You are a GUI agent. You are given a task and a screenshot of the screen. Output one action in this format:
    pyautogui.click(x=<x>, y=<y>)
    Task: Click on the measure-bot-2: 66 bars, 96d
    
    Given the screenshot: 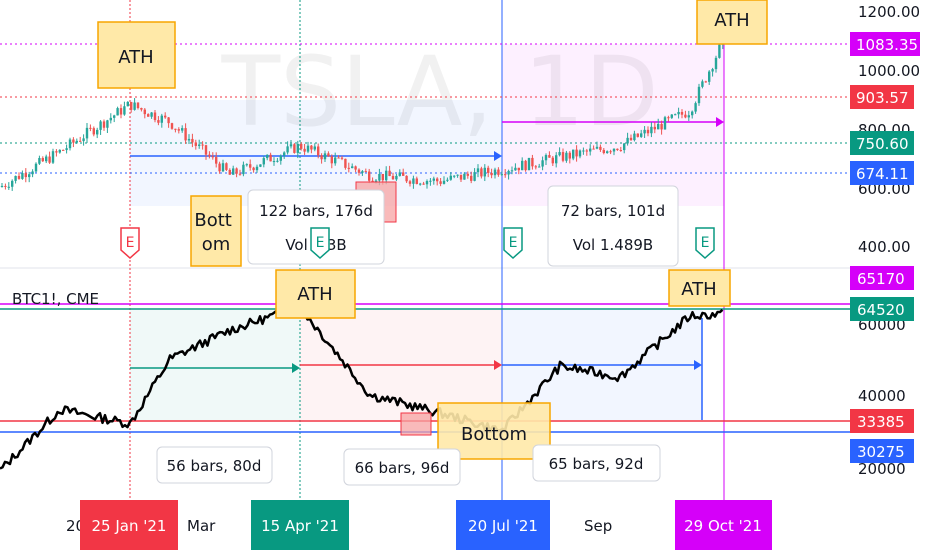 What is the action you would take?
    pyautogui.click(x=402, y=468)
    